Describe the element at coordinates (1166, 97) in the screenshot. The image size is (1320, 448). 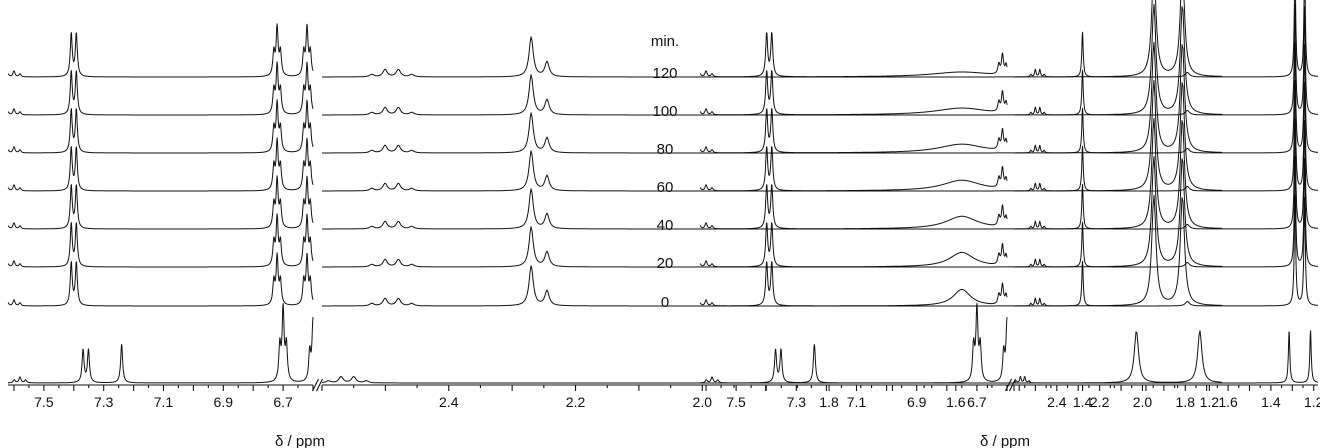
I see `trace-80-min-seg2` at that location.